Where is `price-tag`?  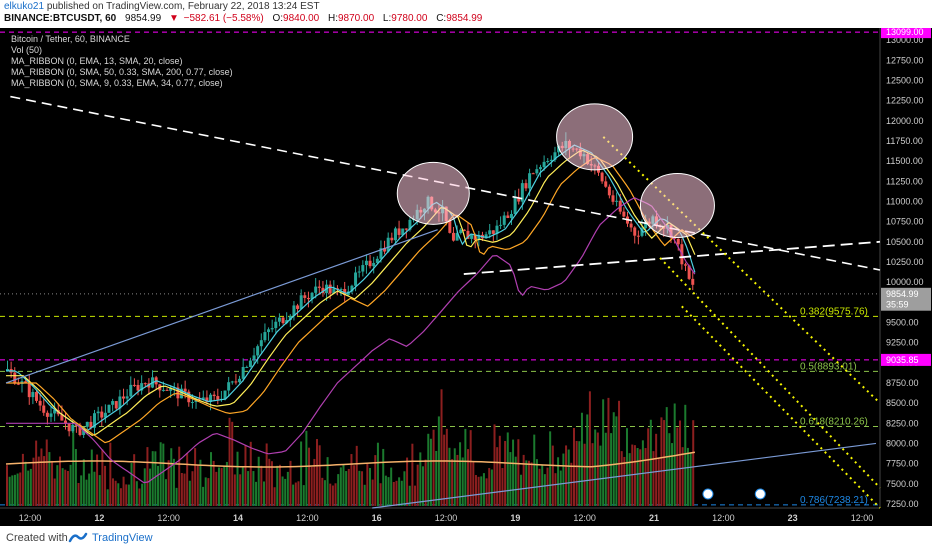 price-tag is located at coordinates (906, 304).